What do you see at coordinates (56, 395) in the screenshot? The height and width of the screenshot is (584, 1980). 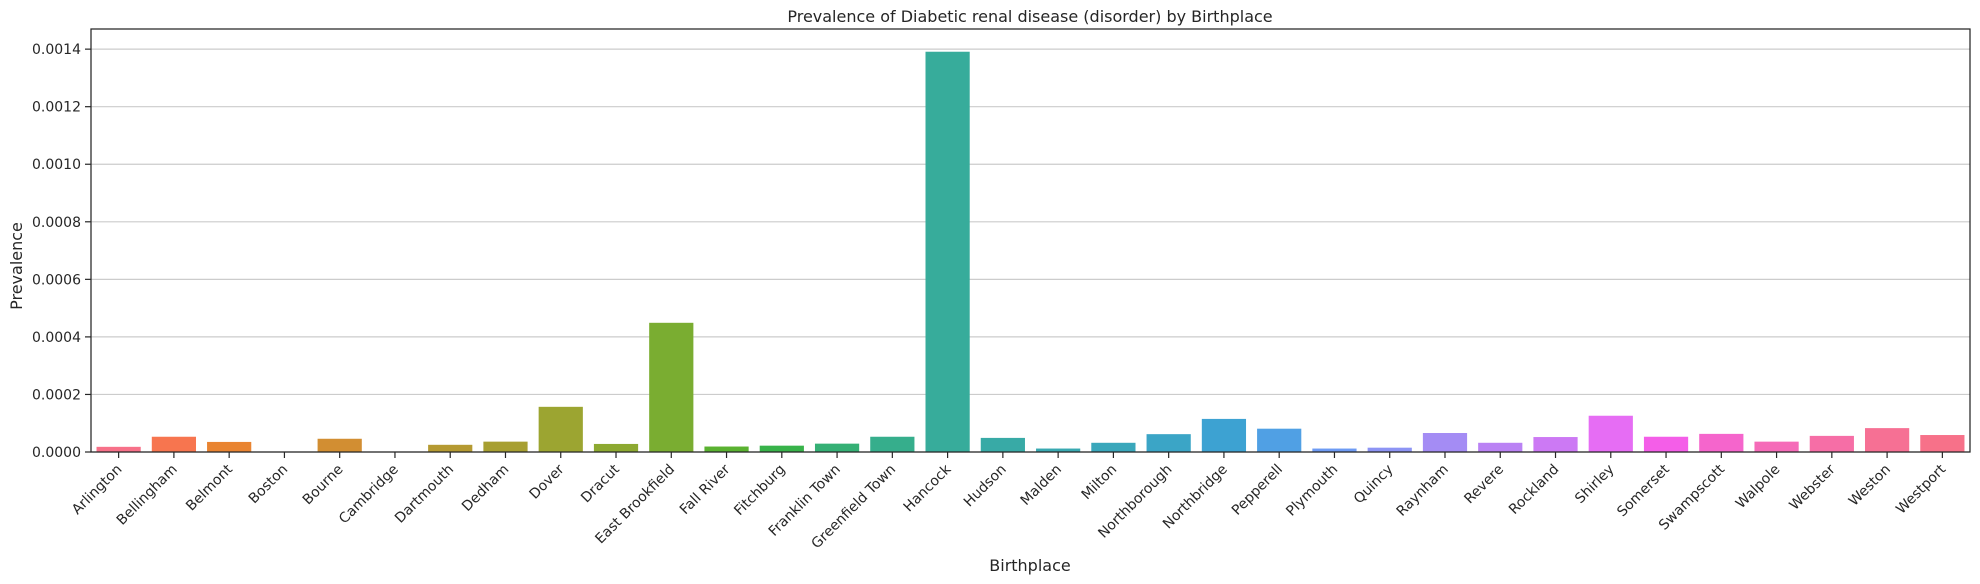 I see `y-tick-label: 0.0002` at bounding box center [56, 395].